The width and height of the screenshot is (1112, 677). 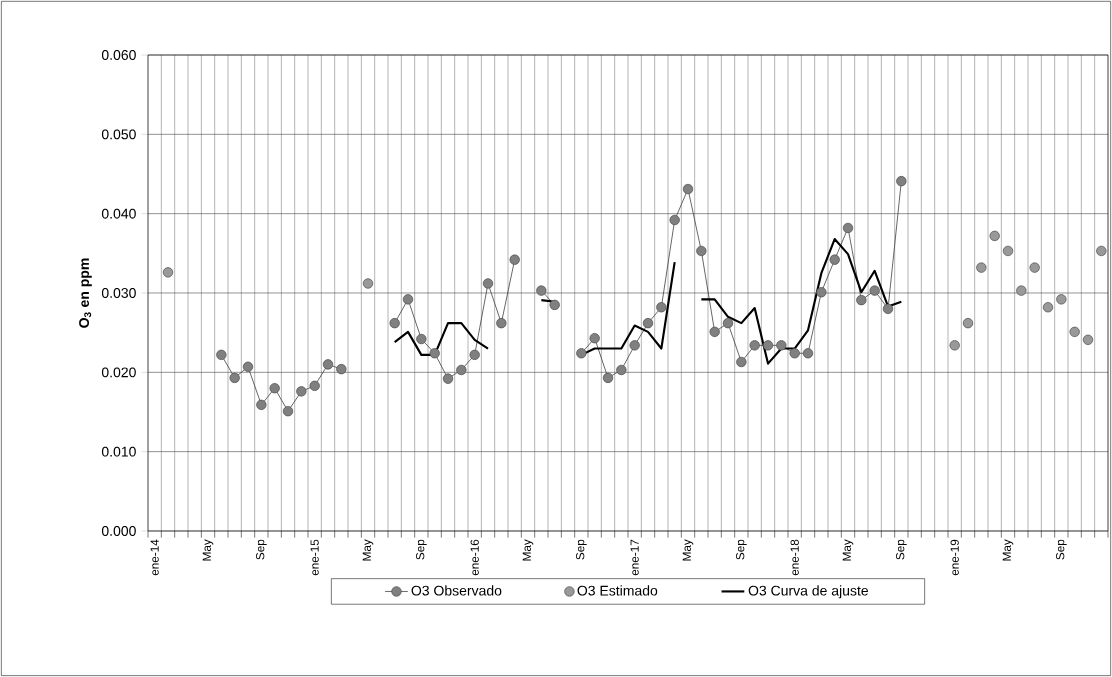 I want to click on y-axis-title: O$_{3}$ en ppm, so click(x=85, y=293).